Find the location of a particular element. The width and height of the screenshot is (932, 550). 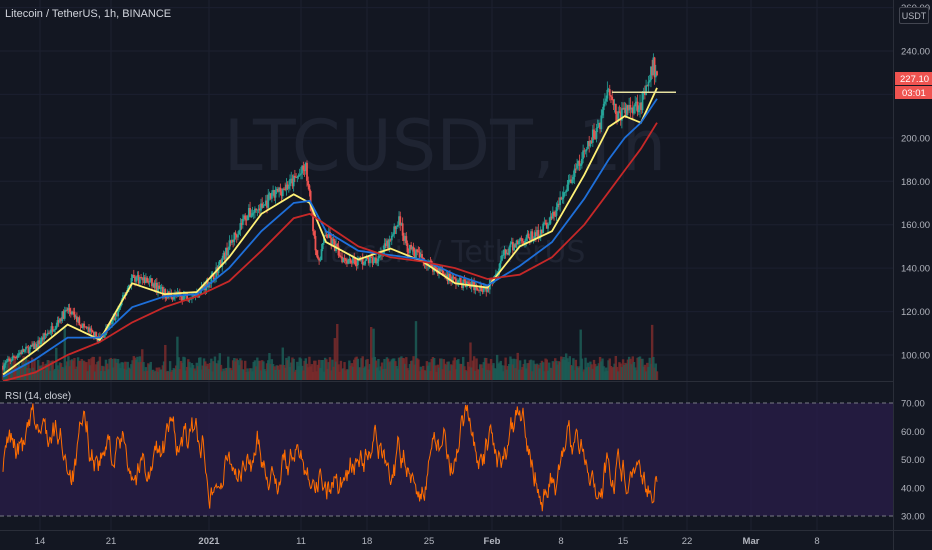

rsi-tick-label: 70.00 is located at coordinates (913, 404).